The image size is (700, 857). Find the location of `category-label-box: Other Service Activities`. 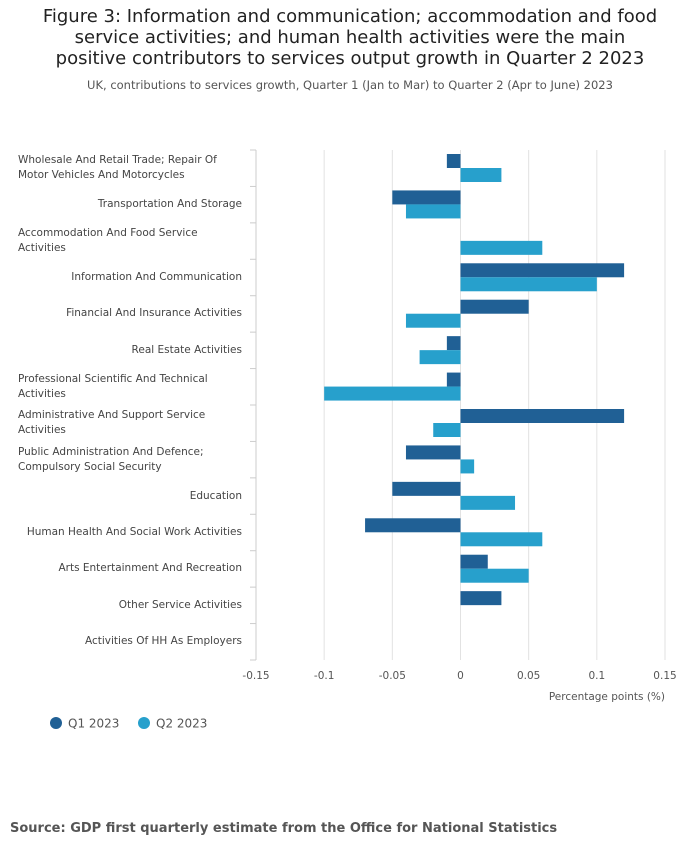

category-label-box: Other Service Activities is located at coordinates (130, 605).